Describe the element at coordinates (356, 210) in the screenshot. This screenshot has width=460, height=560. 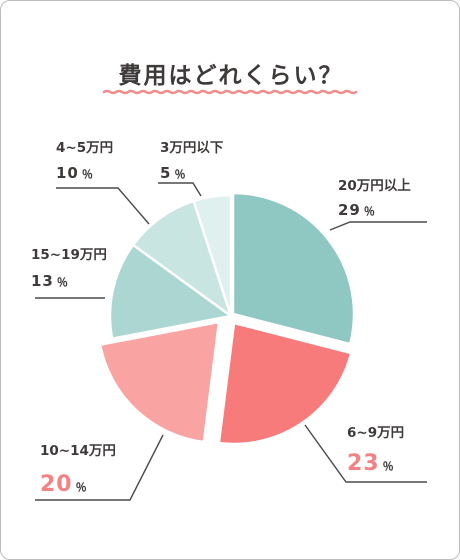
I see `slice-value-label: 29 ％` at that location.